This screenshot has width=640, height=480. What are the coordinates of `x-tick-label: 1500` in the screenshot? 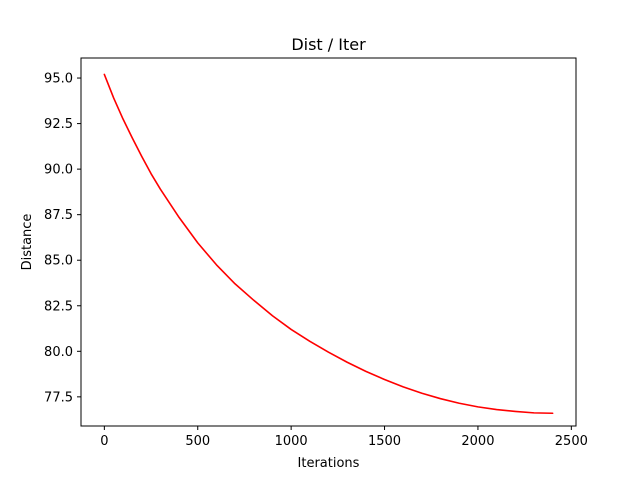 It's located at (384, 441).